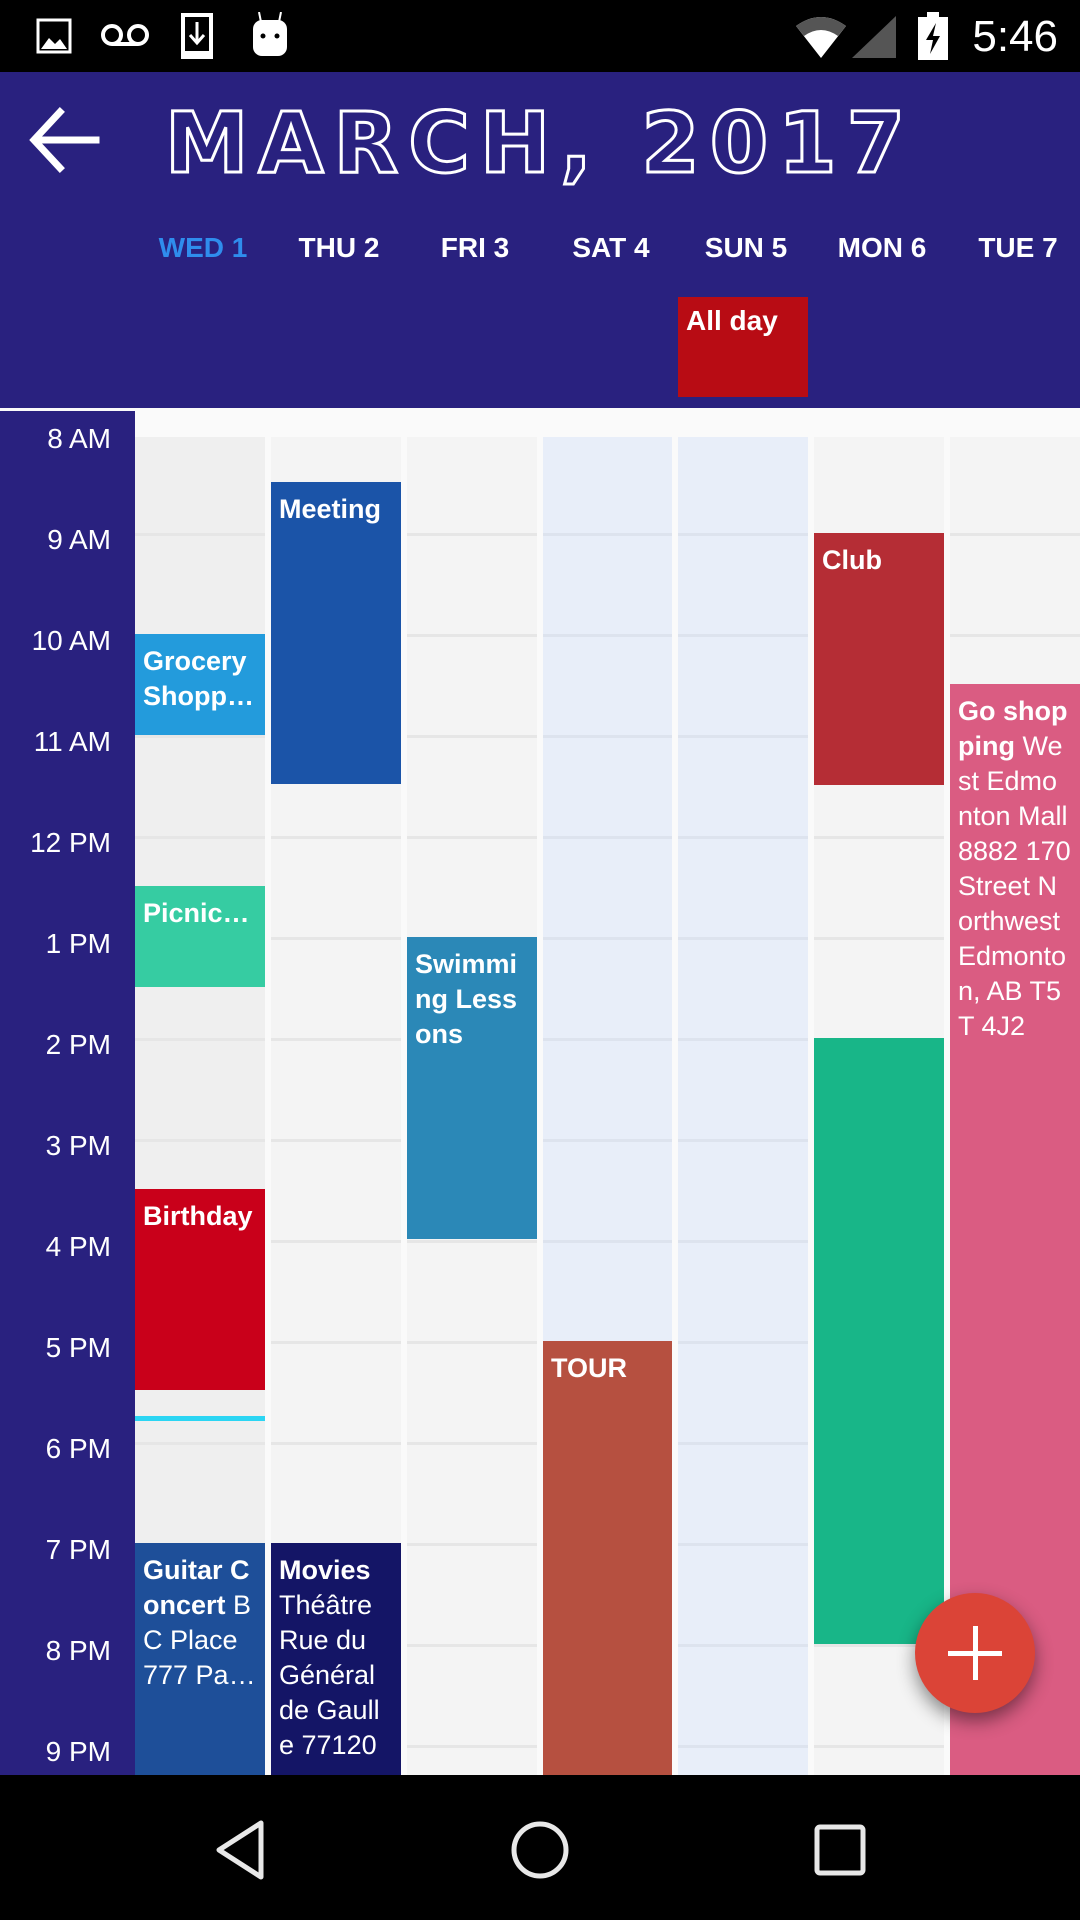 The height and width of the screenshot is (1920, 1080). Describe the element at coordinates (339, 247) in the screenshot. I see `day-header-thu-2: THU 2` at that location.